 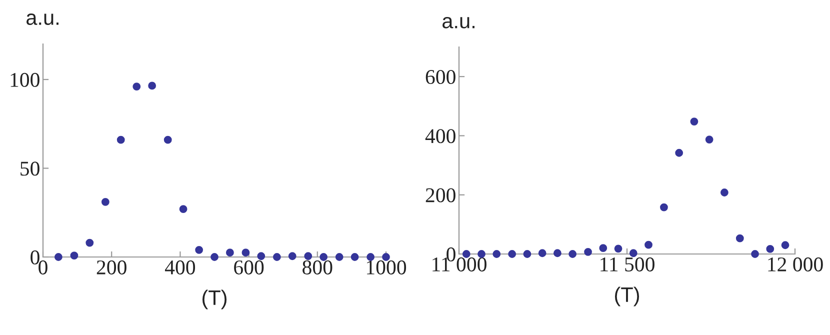 What do you see at coordinates (25, 79) in the screenshot?
I see `y-tick-label: 100` at bounding box center [25, 79].